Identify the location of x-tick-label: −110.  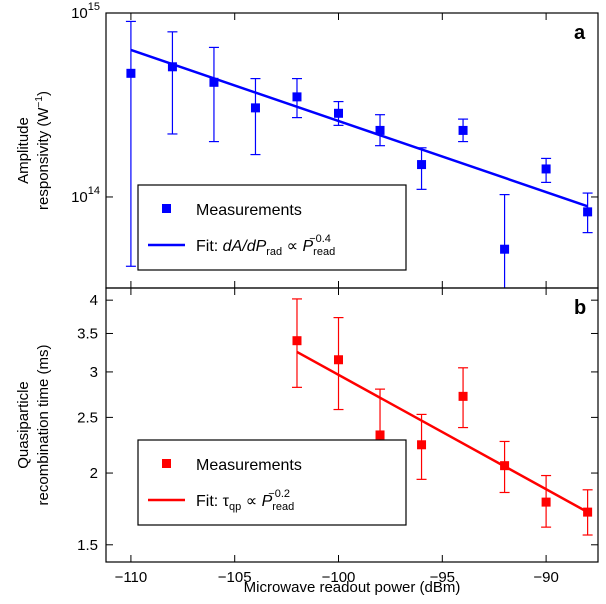
(131, 577).